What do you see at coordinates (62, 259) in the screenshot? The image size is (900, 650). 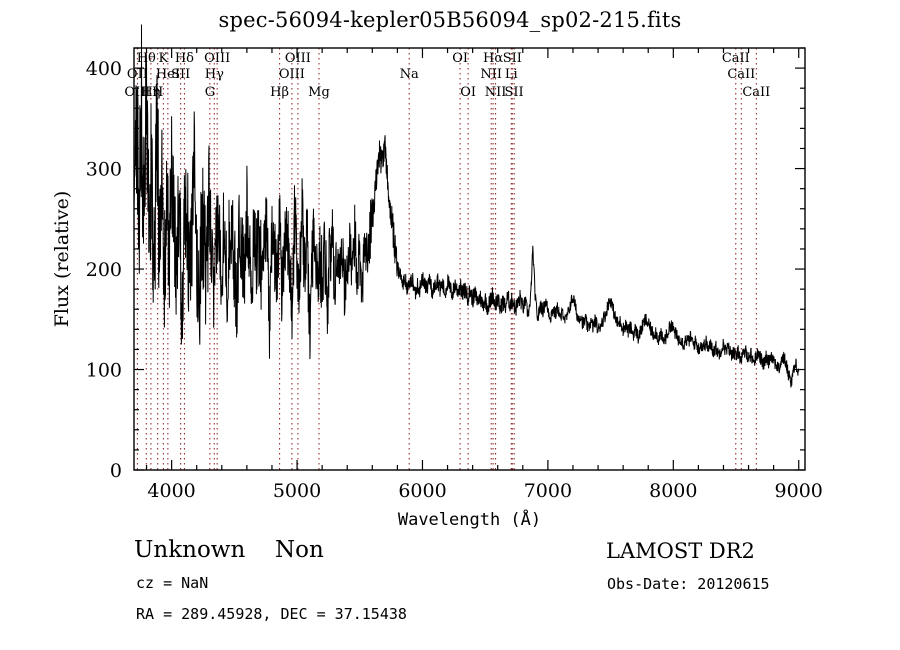 I see `y-axis-title: Flux (relative)` at bounding box center [62, 259].